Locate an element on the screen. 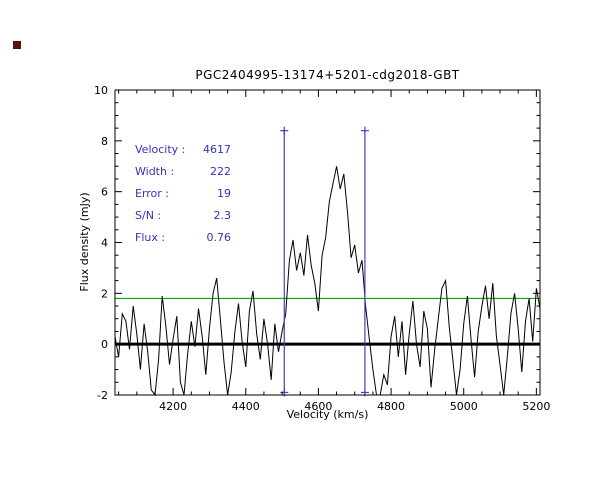 This screenshot has height=500, width=612. fit-value-flux: 0.76 is located at coordinates (219, 237).